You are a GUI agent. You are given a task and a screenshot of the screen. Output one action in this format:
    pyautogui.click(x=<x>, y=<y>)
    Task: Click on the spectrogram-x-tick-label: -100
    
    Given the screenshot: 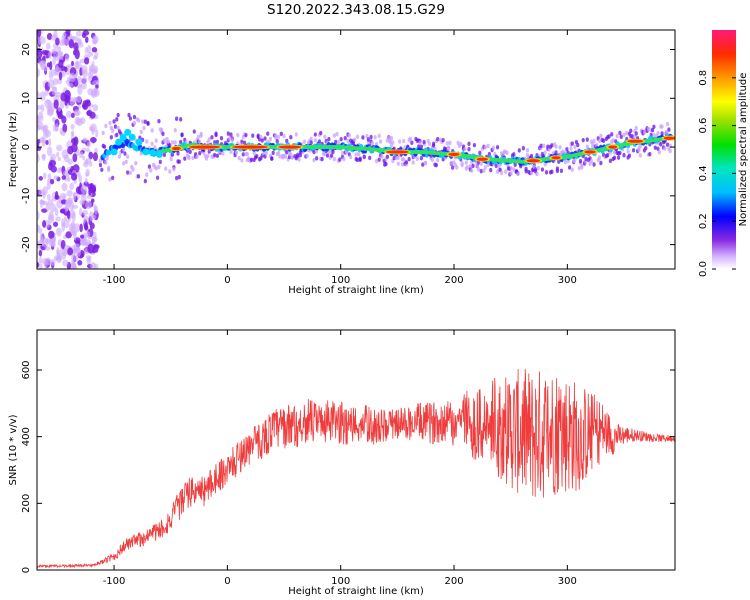 What is the action you would take?
    pyautogui.click(x=114, y=280)
    